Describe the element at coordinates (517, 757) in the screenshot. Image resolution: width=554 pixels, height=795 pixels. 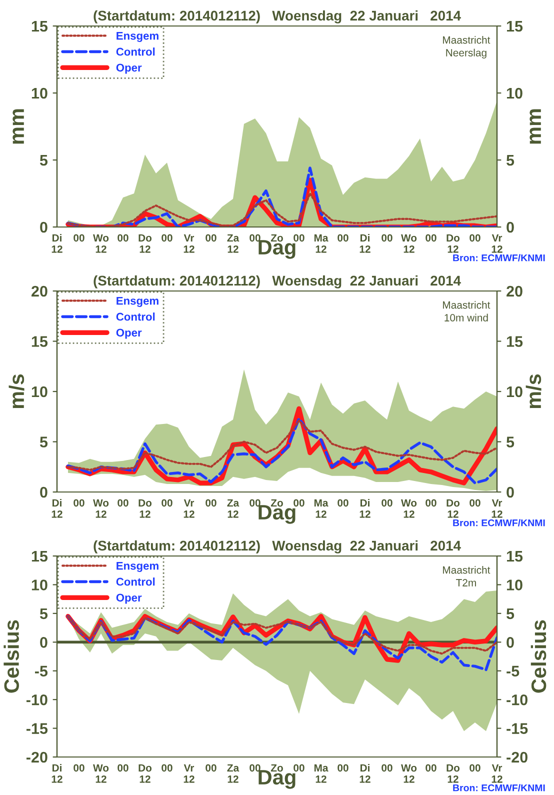
I see `y2-tick-label: -20` at that location.